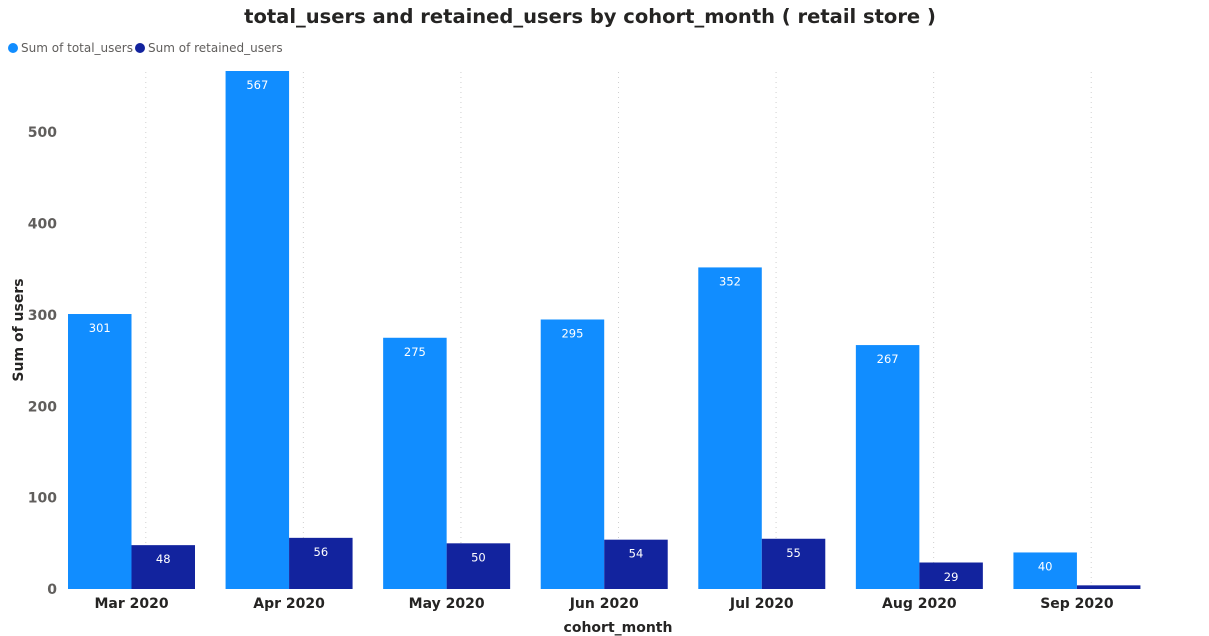 Image resolution: width=1209 pixels, height=636 pixels. Describe the element at coordinates (1077, 604) in the screenshot. I see `x-tick-label: Sep 2020` at that location.